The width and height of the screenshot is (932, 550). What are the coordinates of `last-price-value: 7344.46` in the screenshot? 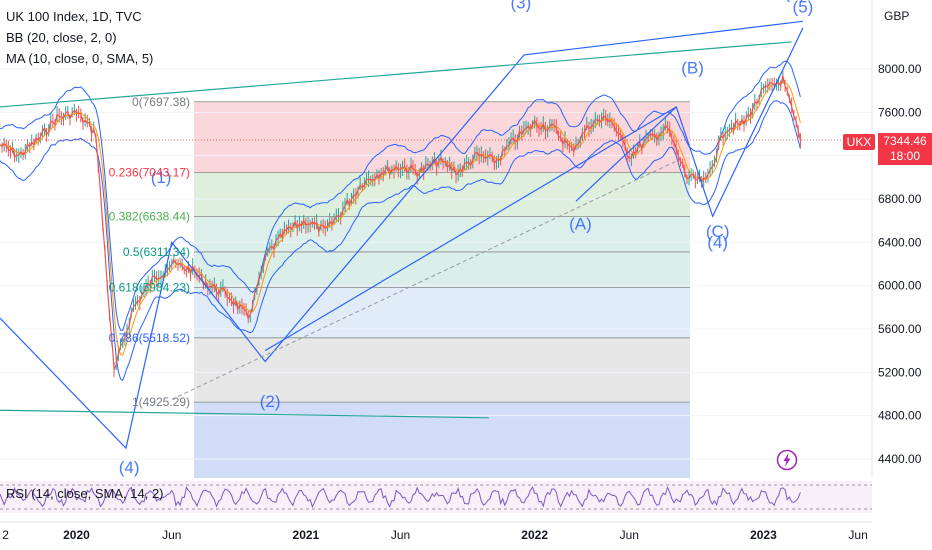 It's located at (905, 141).